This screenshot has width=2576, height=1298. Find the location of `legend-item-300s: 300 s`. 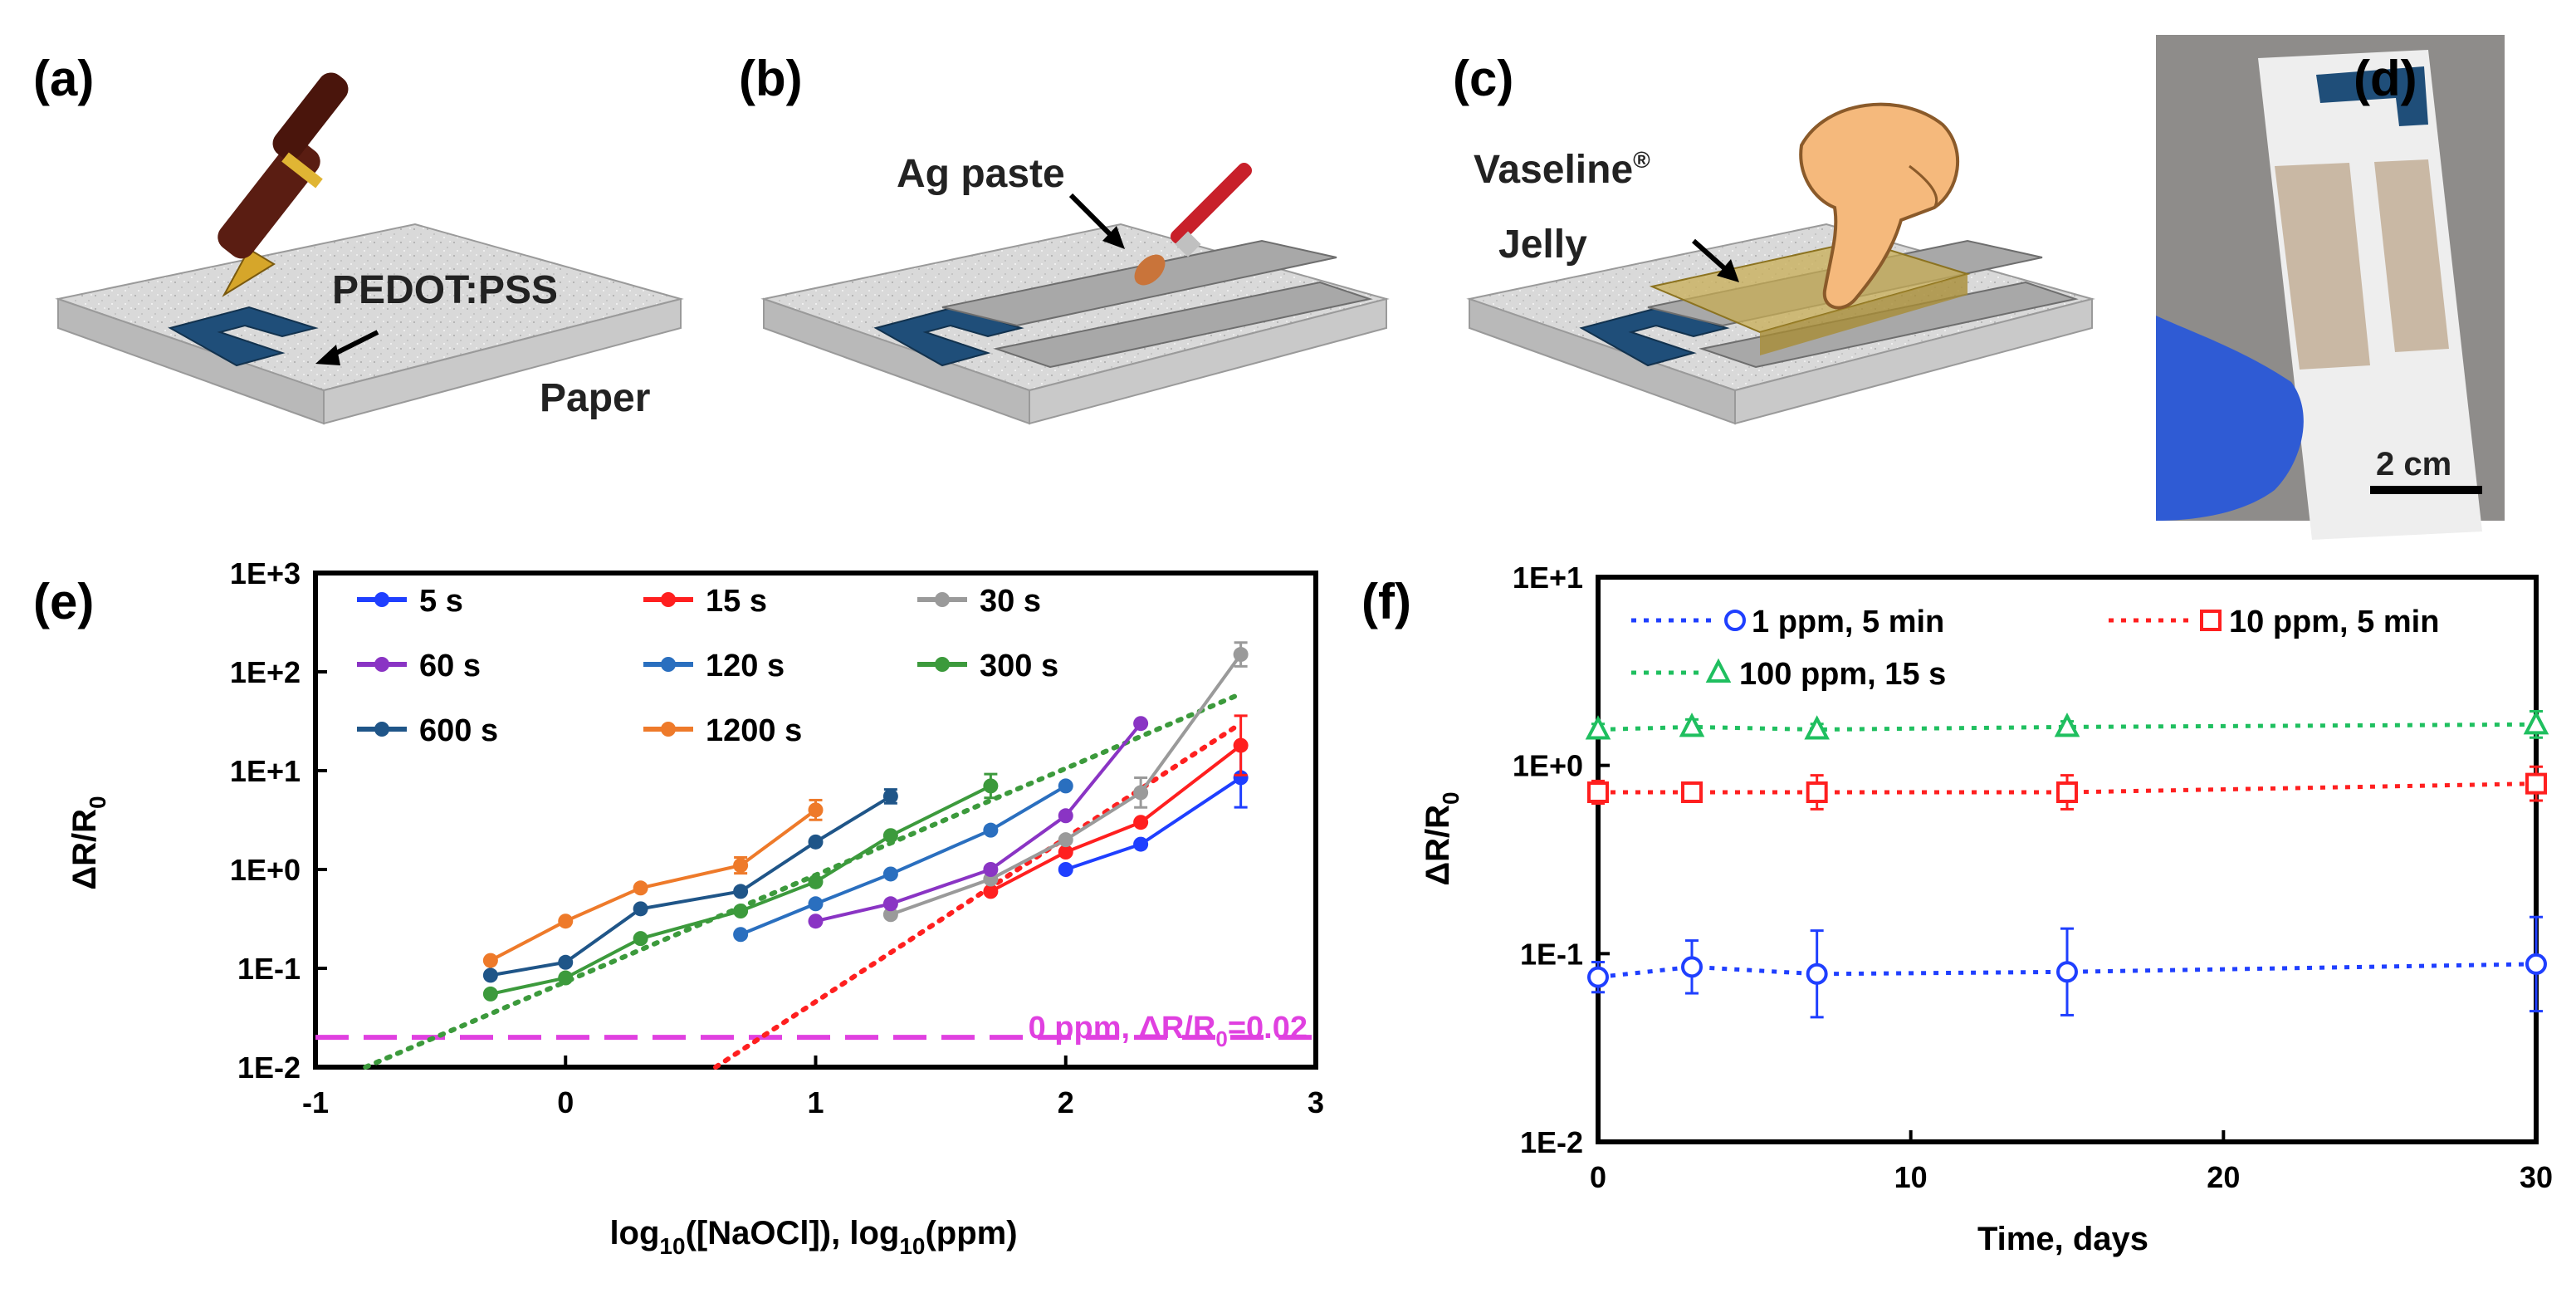

legend-item-300s: 300 s is located at coordinates (987, 666).